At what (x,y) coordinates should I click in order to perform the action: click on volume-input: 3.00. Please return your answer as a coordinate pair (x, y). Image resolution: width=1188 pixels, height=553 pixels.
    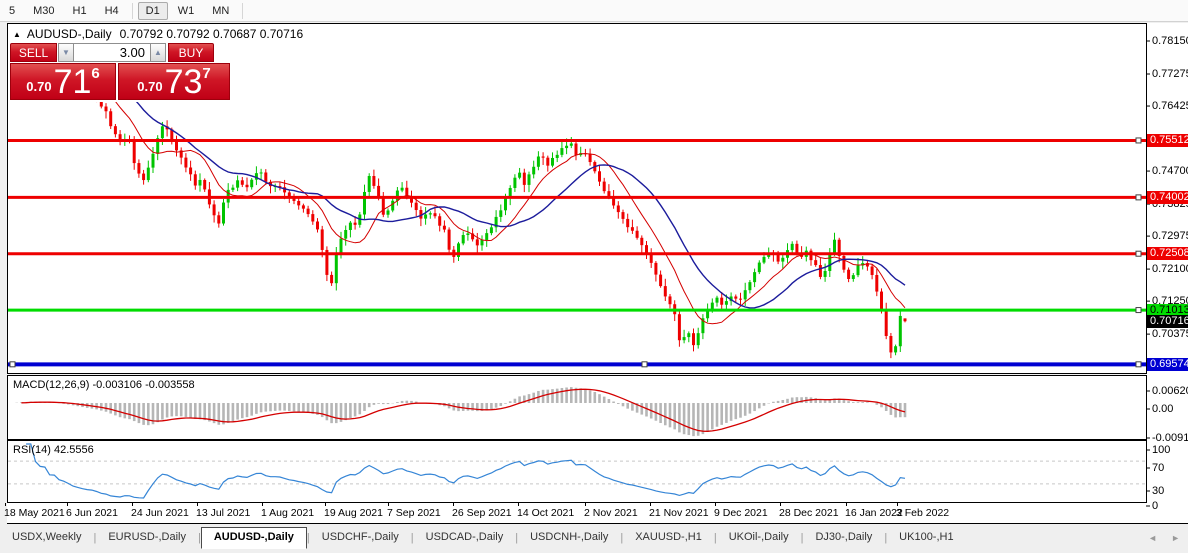
    Looking at the image, I should click on (112, 52).